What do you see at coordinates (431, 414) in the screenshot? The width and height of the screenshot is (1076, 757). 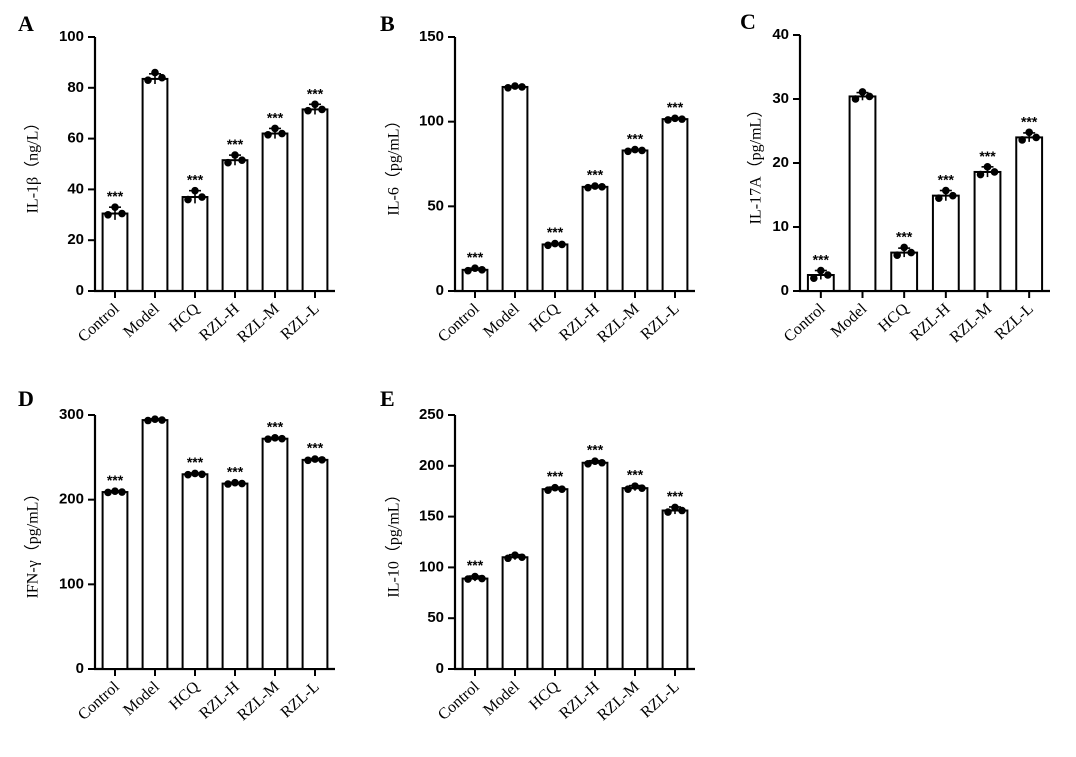 I see `y-tick-label: 250` at bounding box center [431, 414].